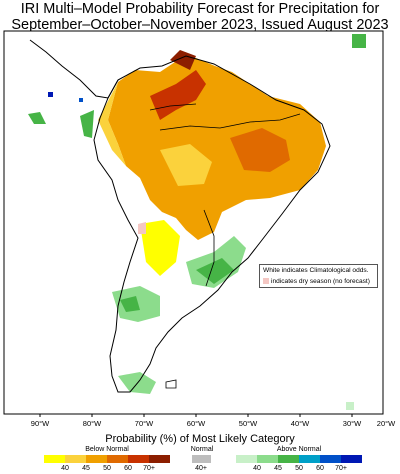 This screenshot has width=400, height=474. I want to click on legend-normal-tick: 40+, so click(201, 468).